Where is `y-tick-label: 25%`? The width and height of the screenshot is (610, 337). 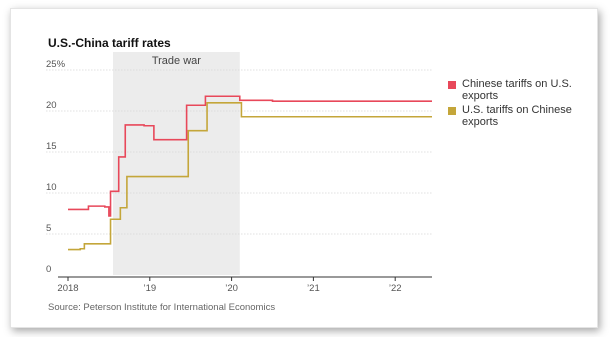
y-tick-label: 25% is located at coordinates (56, 64).